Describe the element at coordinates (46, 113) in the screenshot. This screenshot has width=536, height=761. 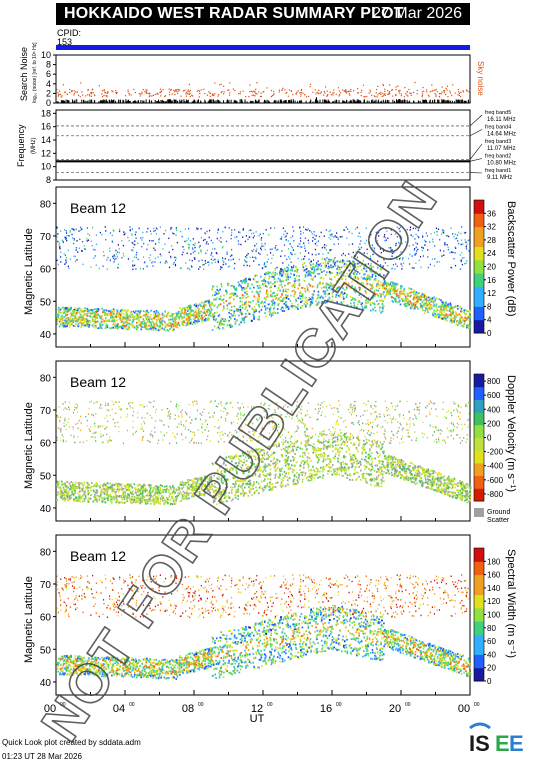
I see `frequency-ytick-label: 18` at that location.